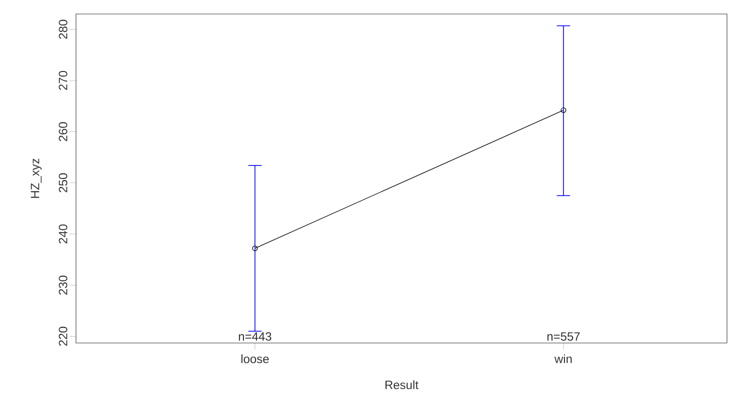  What do you see at coordinates (255, 359) in the screenshot?
I see `x-tick-label: loose` at bounding box center [255, 359].